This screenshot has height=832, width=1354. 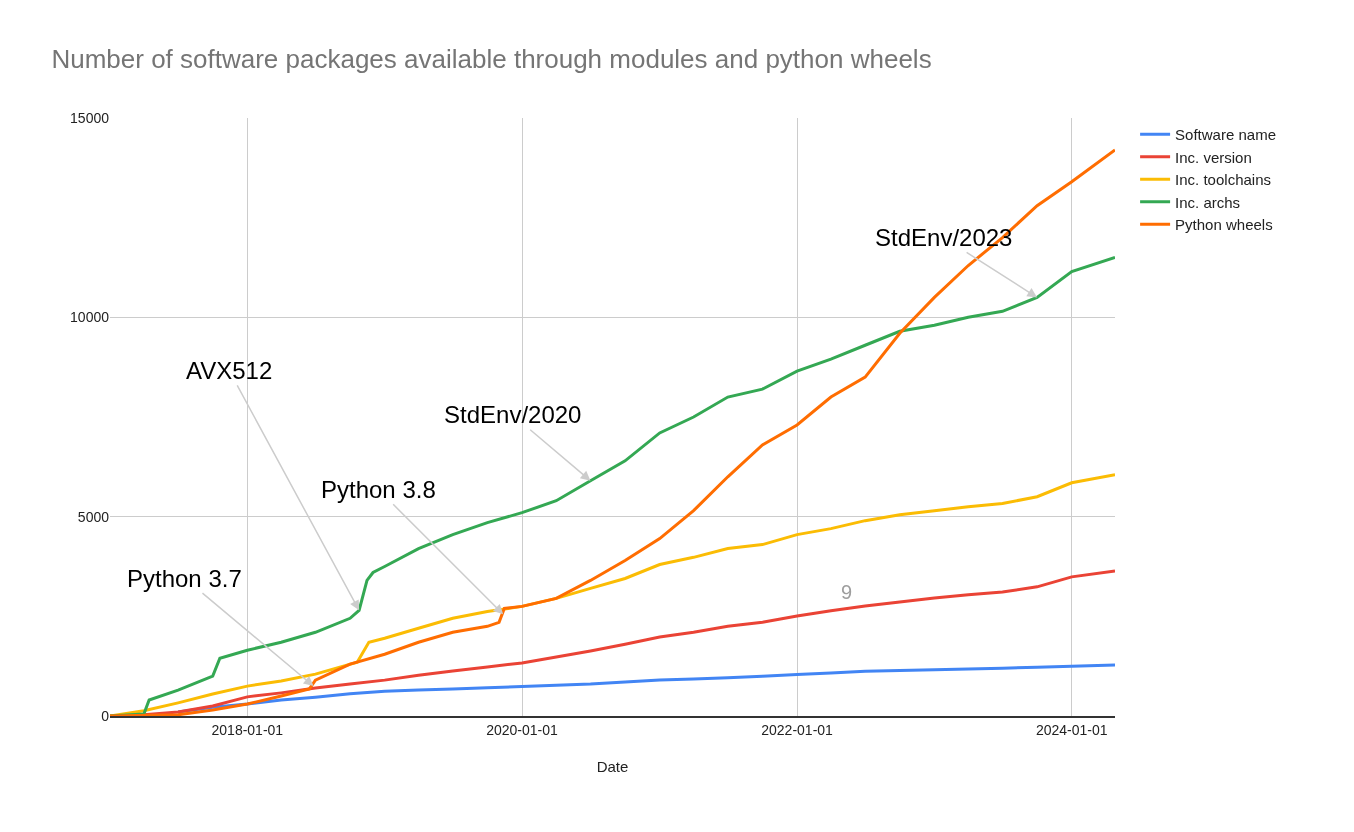 What do you see at coordinates (93, 516) in the screenshot?
I see `y-tick-label: 5000` at bounding box center [93, 516].